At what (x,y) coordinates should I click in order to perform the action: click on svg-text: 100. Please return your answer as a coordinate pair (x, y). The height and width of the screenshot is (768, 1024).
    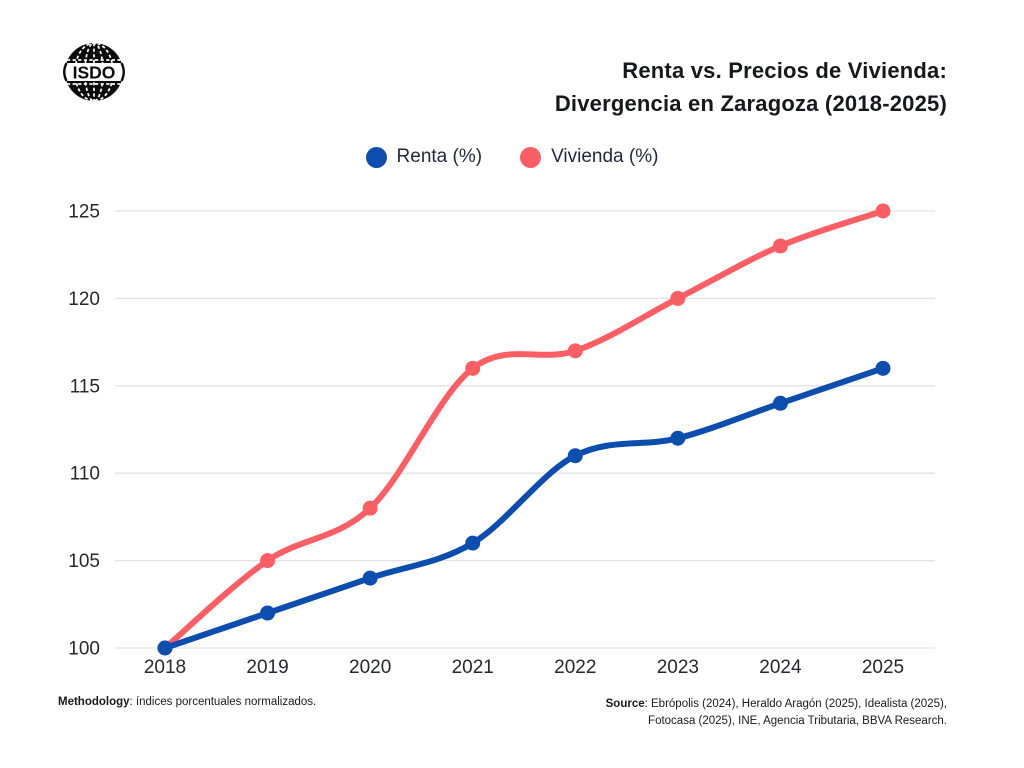
    Looking at the image, I should click on (84, 649).